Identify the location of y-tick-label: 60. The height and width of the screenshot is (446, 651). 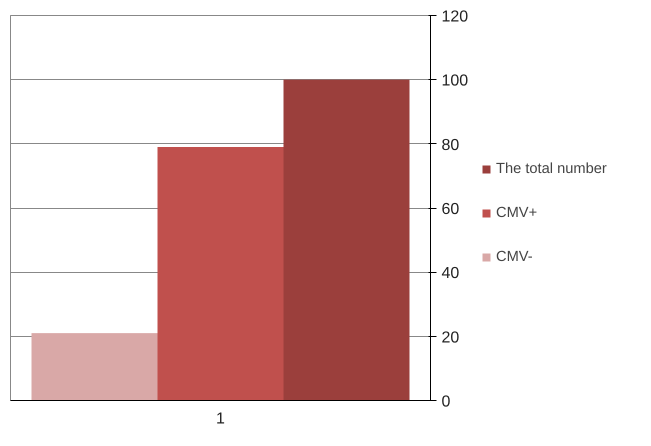
(451, 209).